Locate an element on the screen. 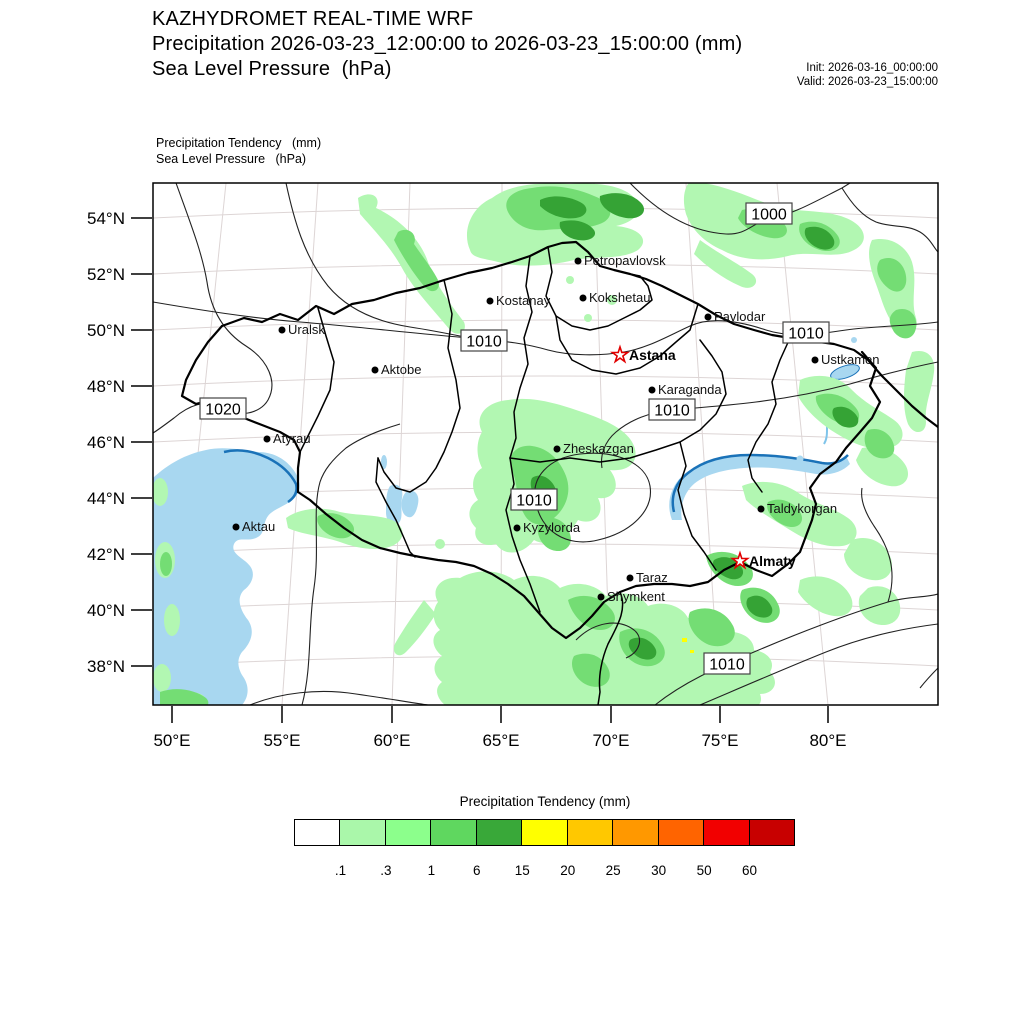 This screenshot has width=1024, height=1024. lon-tick-label: 70°E is located at coordinates (610, 740).